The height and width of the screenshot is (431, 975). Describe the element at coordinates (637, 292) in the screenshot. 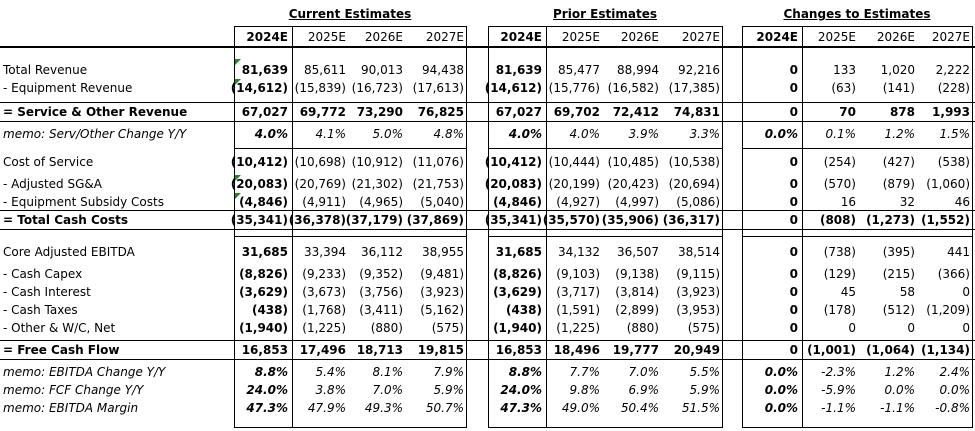

I see `prior-value-cell: (3,814)` at that location.